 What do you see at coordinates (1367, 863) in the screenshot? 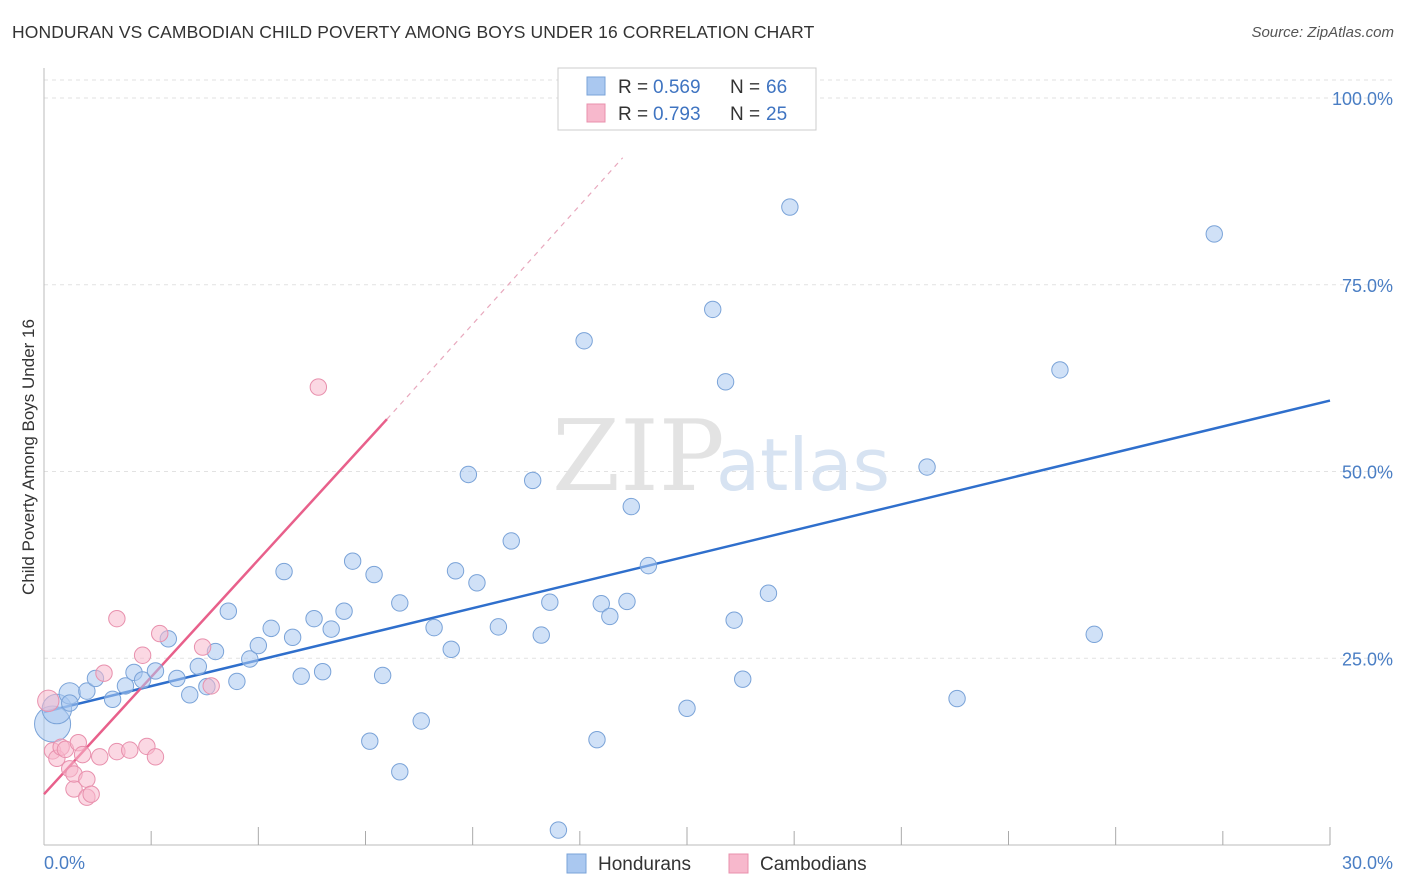
I see `x-tick-label-30: 30.0%` at bounding box center [1367, 863].